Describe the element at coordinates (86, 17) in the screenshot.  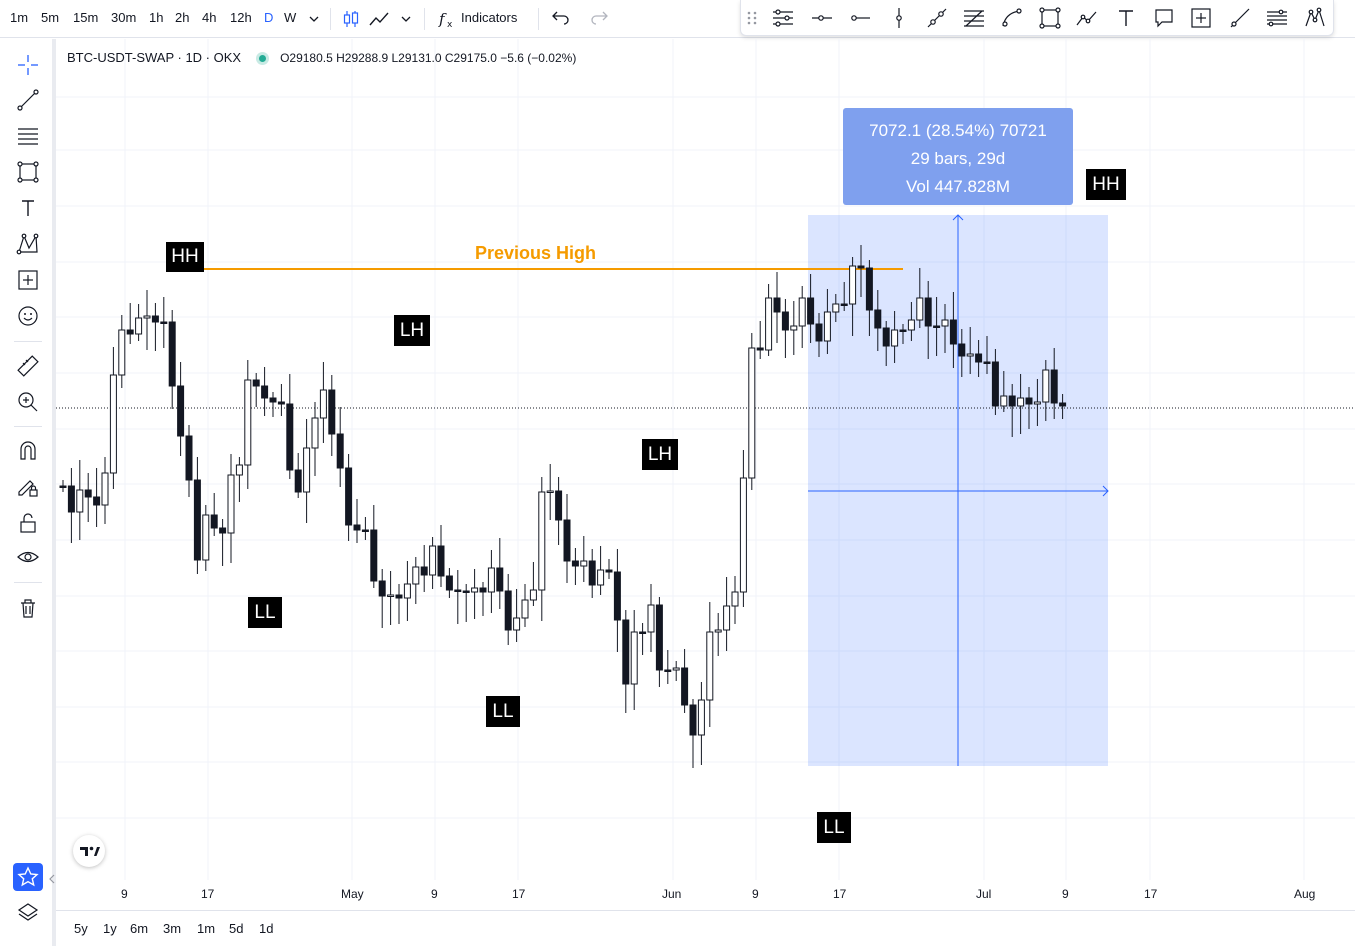
I see `timeframe-15m: 15m` at that location.